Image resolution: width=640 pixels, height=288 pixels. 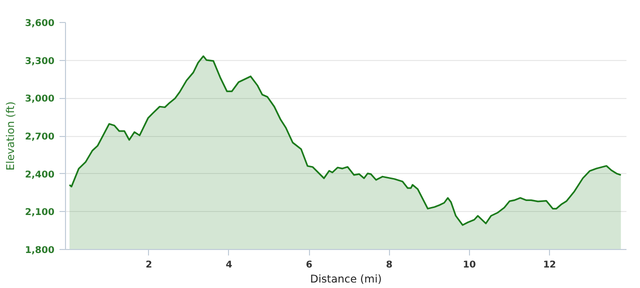 What do you see at coordinates (40, 23) in the screenshot?
I see `y-tick-label: 3,600` at bounding box center [40, 23].